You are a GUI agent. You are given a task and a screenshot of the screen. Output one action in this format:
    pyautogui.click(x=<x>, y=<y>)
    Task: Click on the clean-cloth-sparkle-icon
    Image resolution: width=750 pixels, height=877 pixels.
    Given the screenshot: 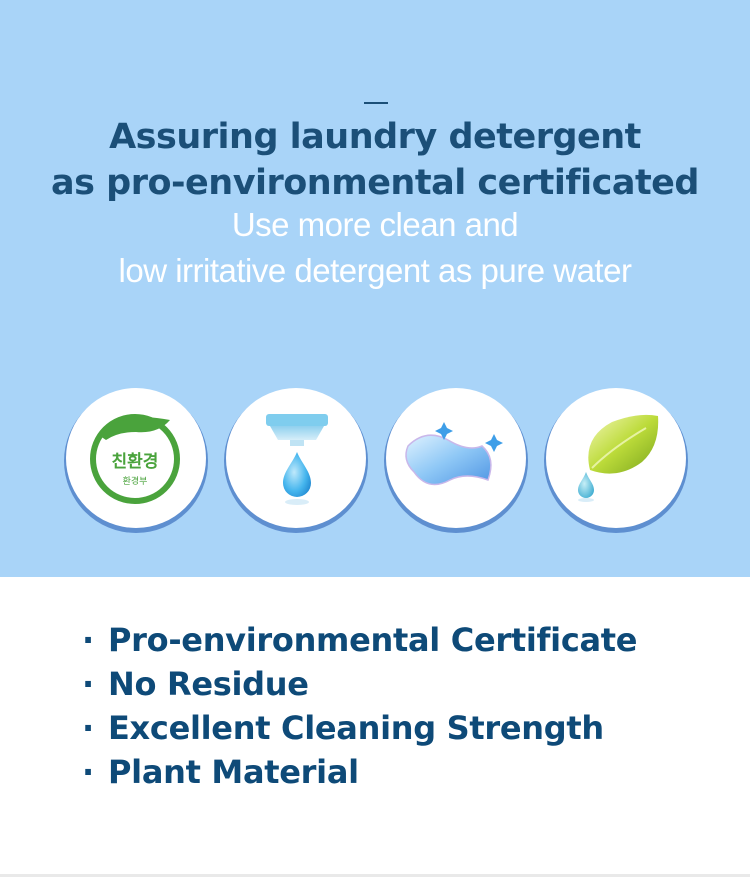 What is the action you would take?
    pyautogui.click(x=456, y=458)
    